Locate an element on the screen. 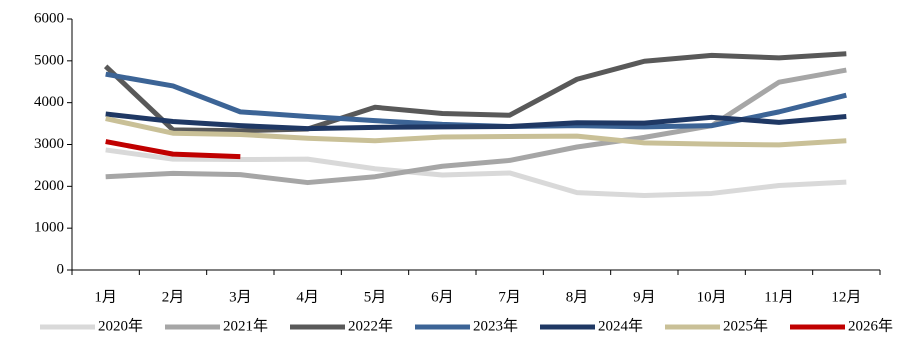 This screenshot has height=343, width=917. y-tick-label: 4000 is located at coordinates (49, 102).